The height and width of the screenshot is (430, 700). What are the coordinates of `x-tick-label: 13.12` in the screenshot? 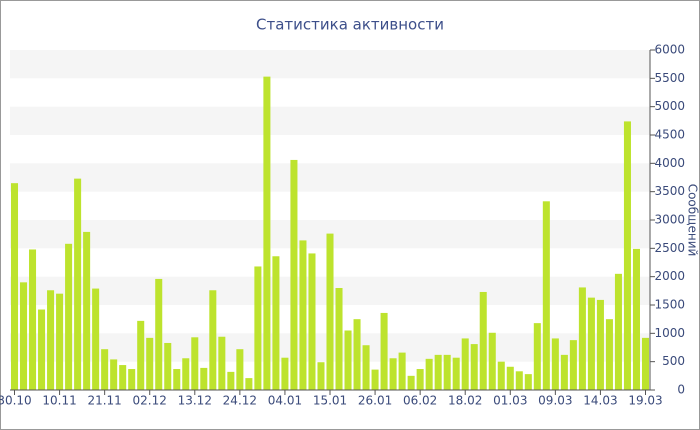 It's located at (195, 401).